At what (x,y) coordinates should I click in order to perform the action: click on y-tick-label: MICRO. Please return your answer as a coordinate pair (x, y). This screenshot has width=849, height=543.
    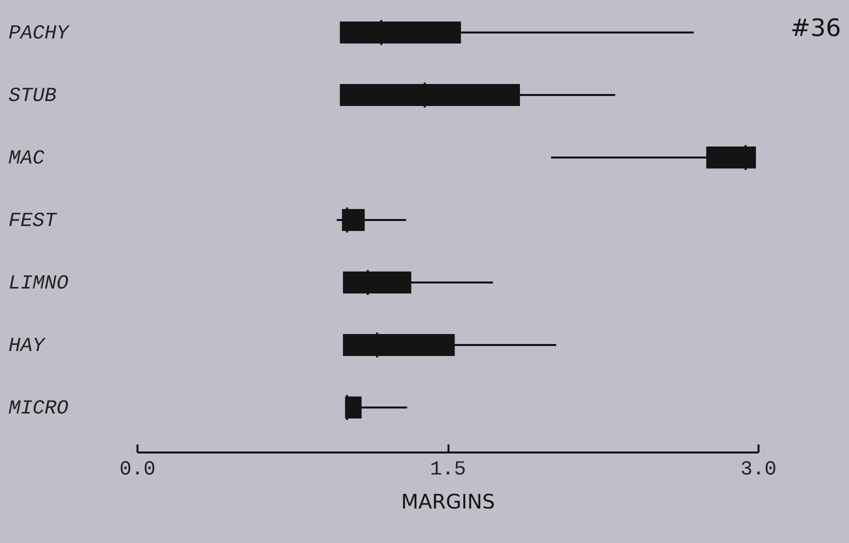
    Looking at the image, I should click on (38, 409).